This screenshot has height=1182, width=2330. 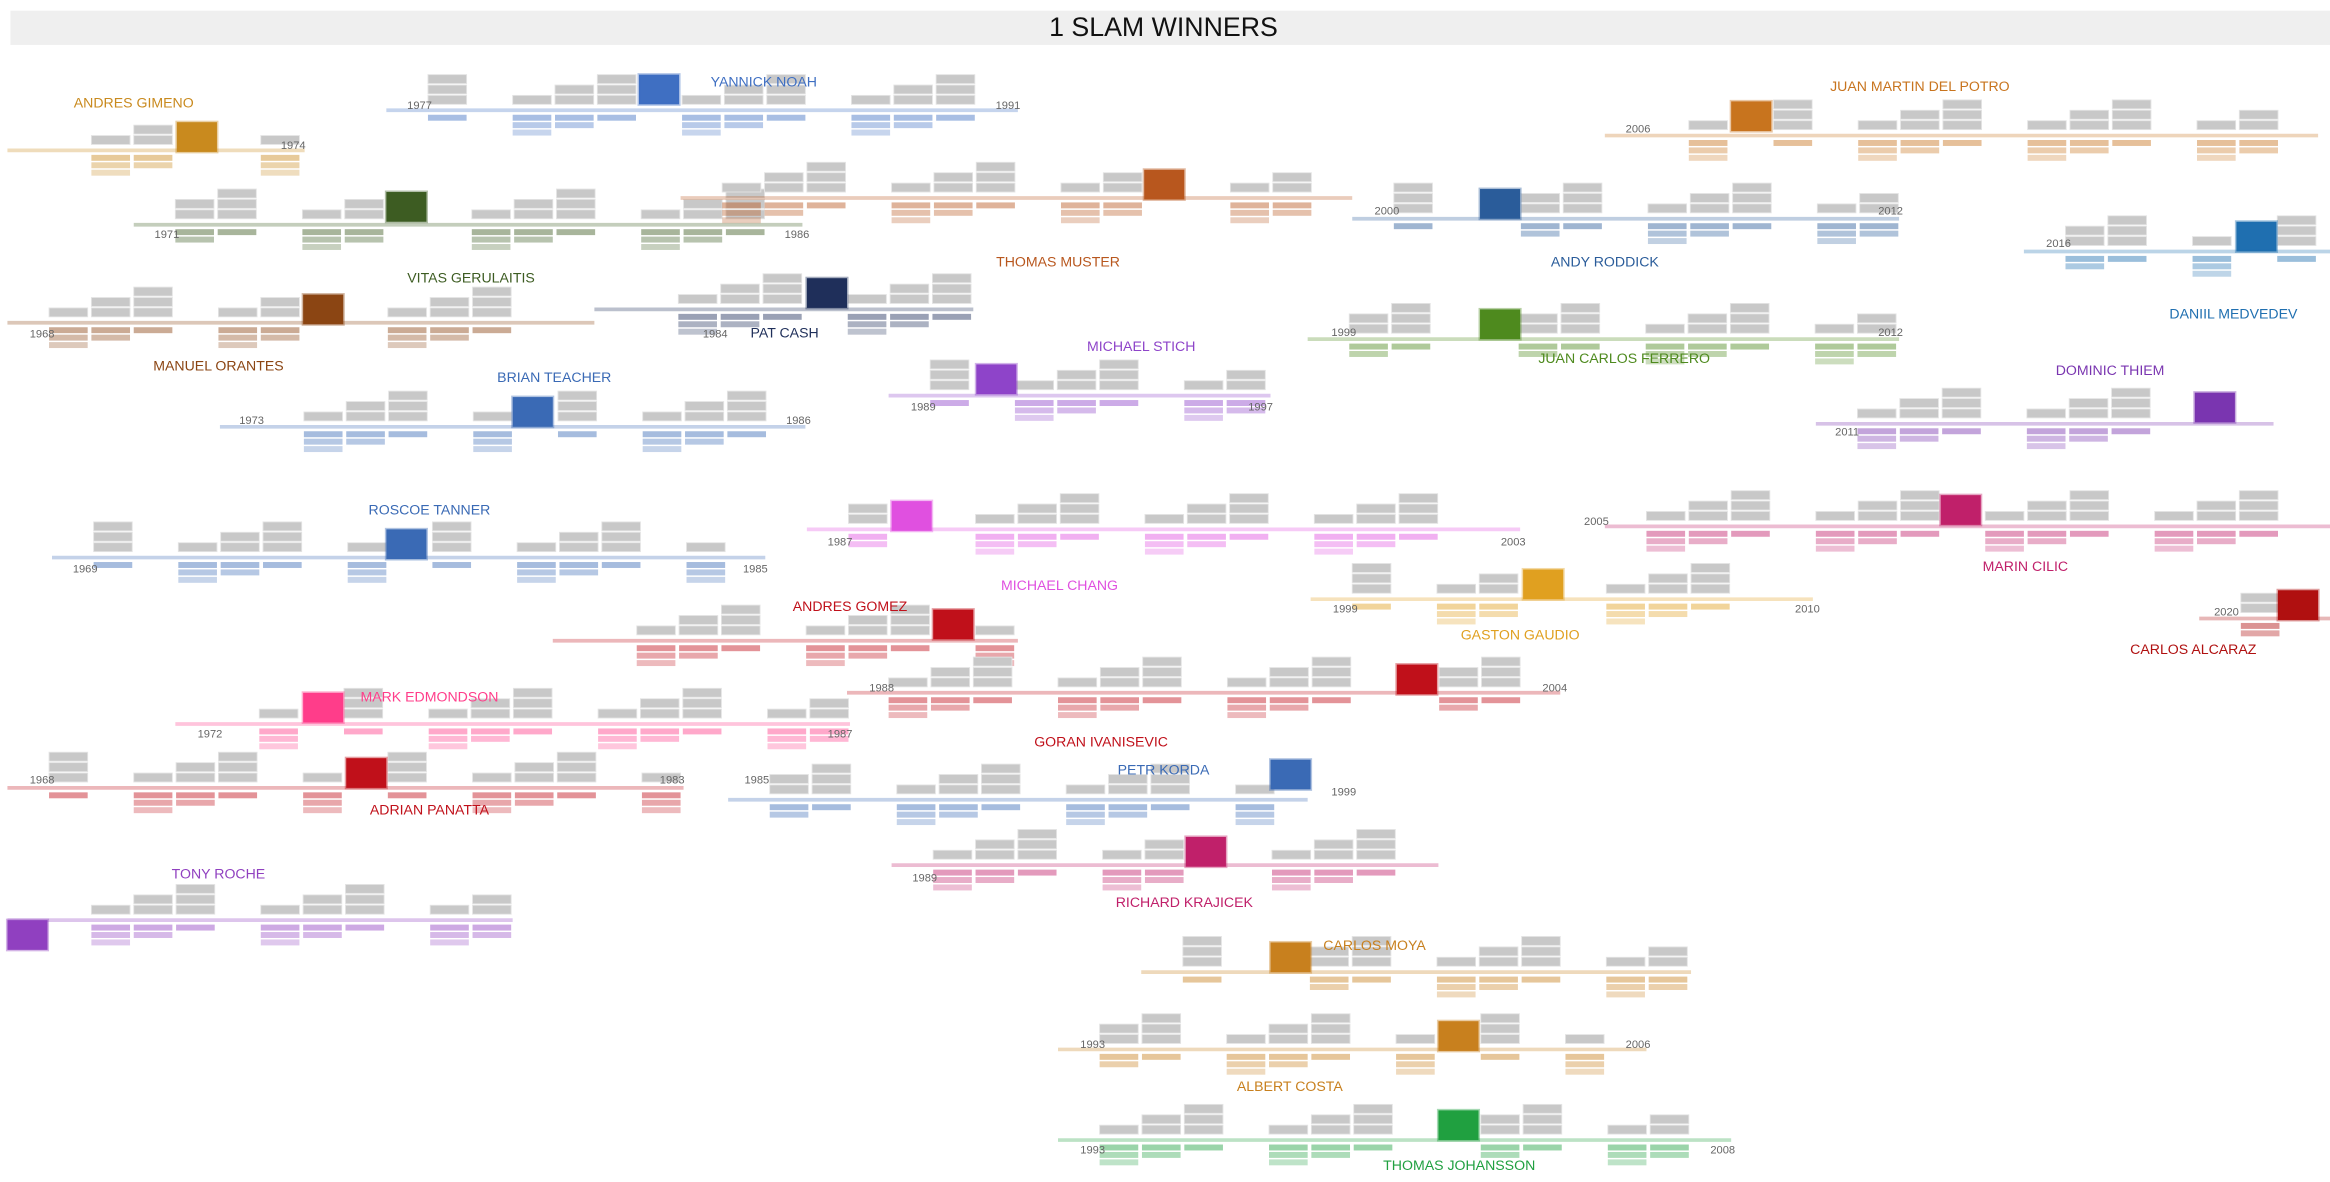 I want to click on end-year: 1997, so click(x=1260, y=407).